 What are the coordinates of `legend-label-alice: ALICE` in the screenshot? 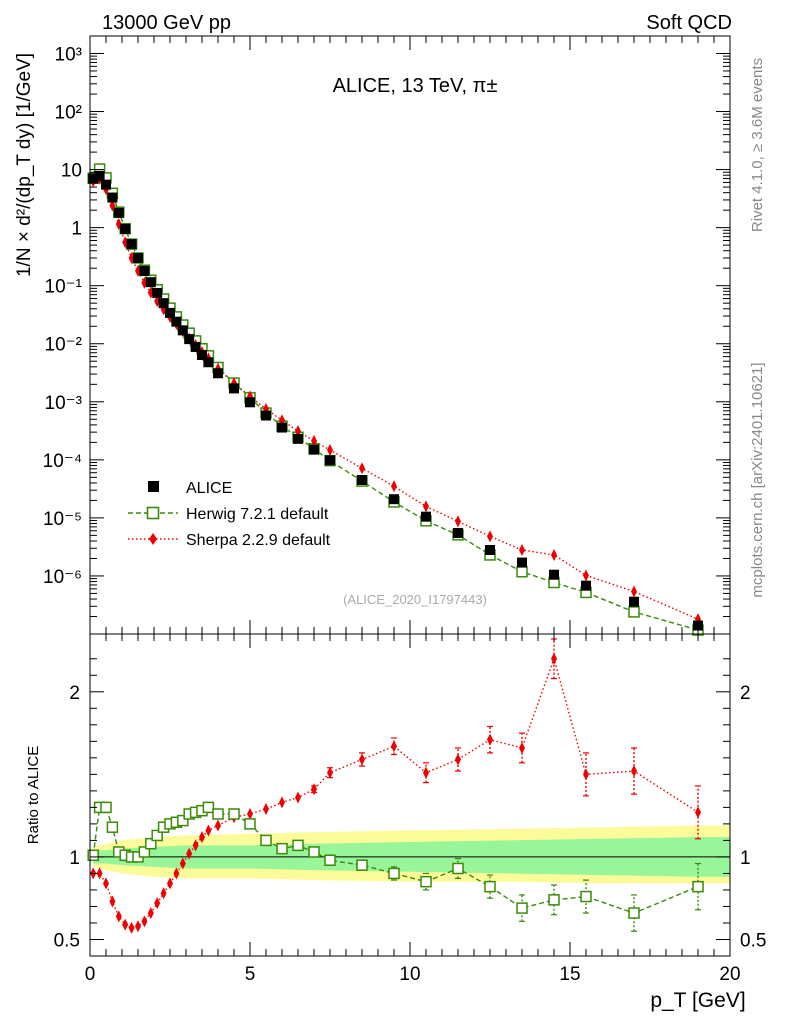 It's located at (209, 488).